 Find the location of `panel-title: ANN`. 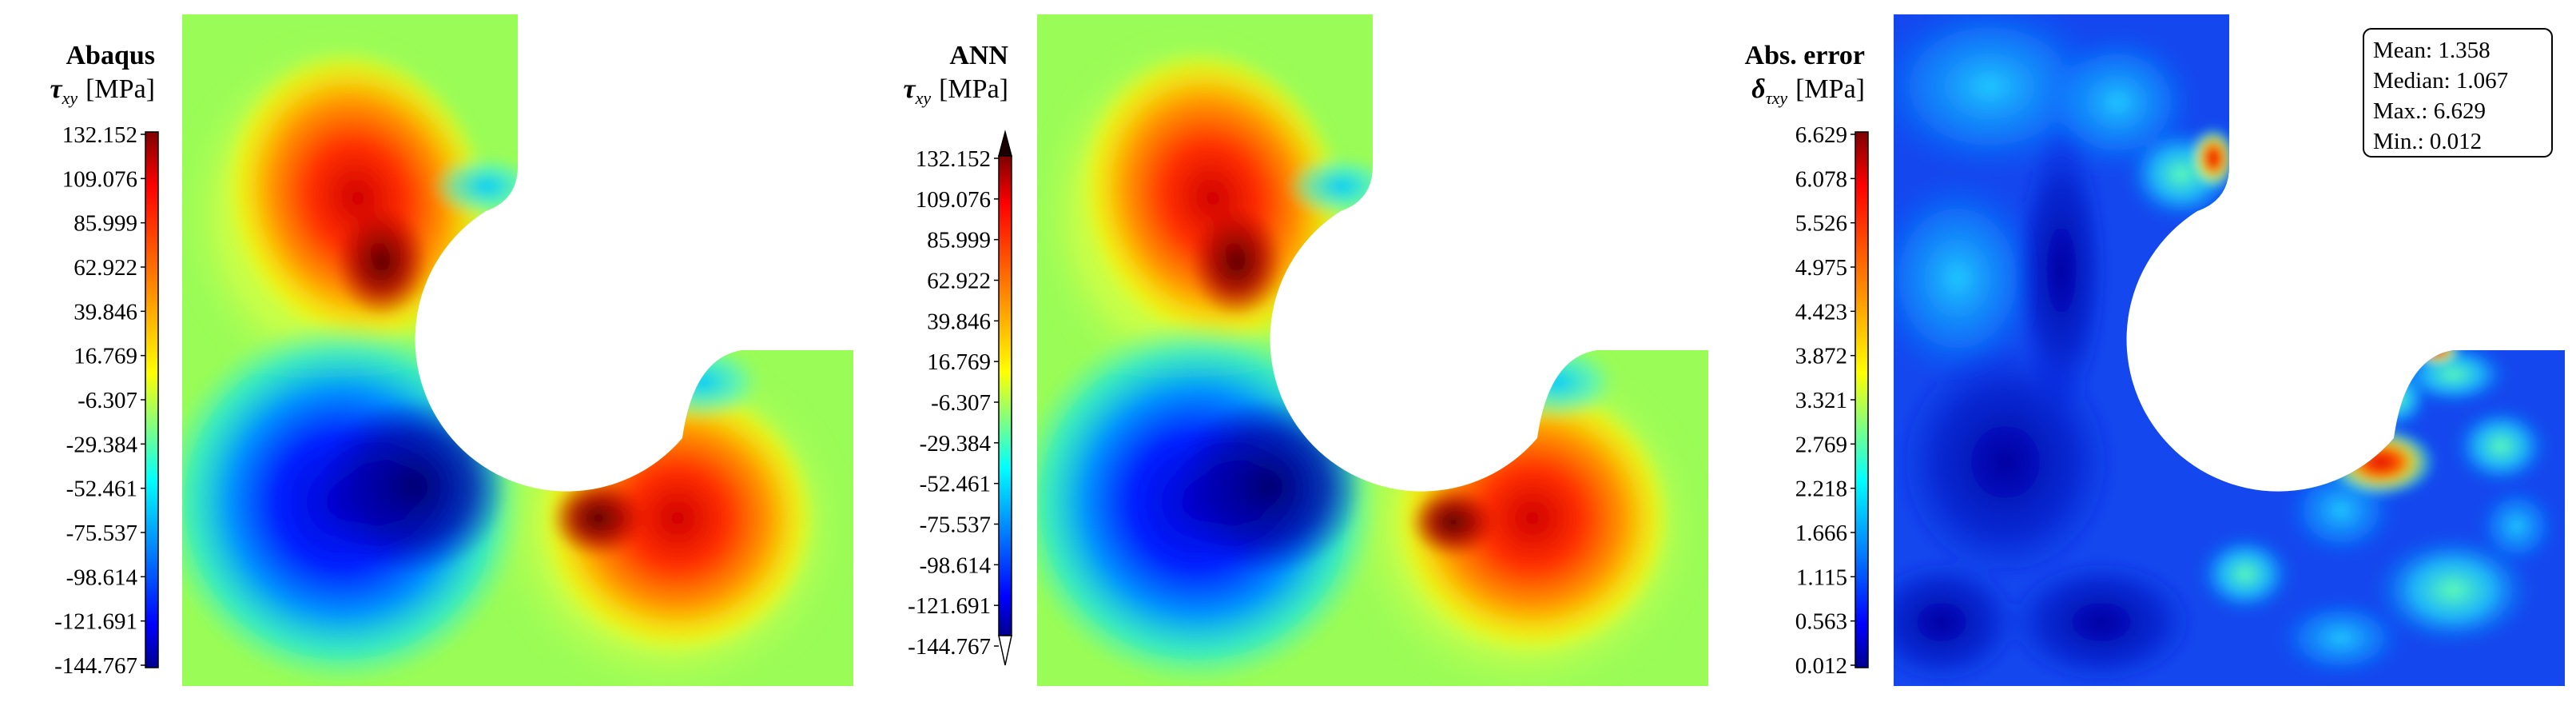

panel-title: ANN is located at coordinates (978, 56).